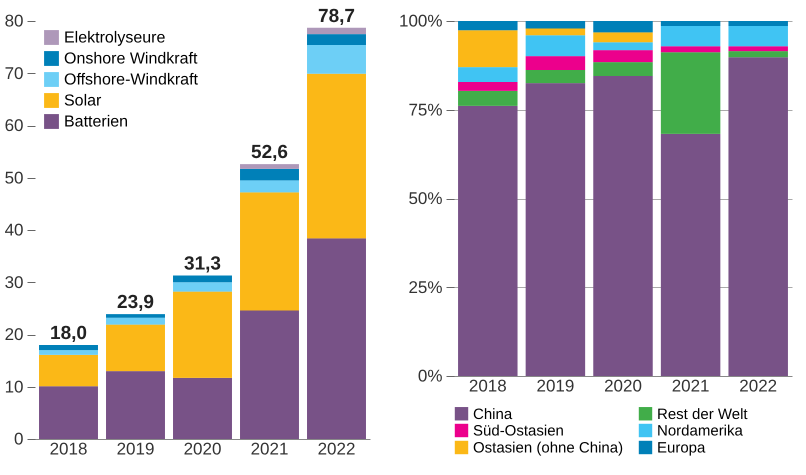 The height and width of the screenshot is (475, 806). I want to click on y-tick-label: 20, so click(14, 334).